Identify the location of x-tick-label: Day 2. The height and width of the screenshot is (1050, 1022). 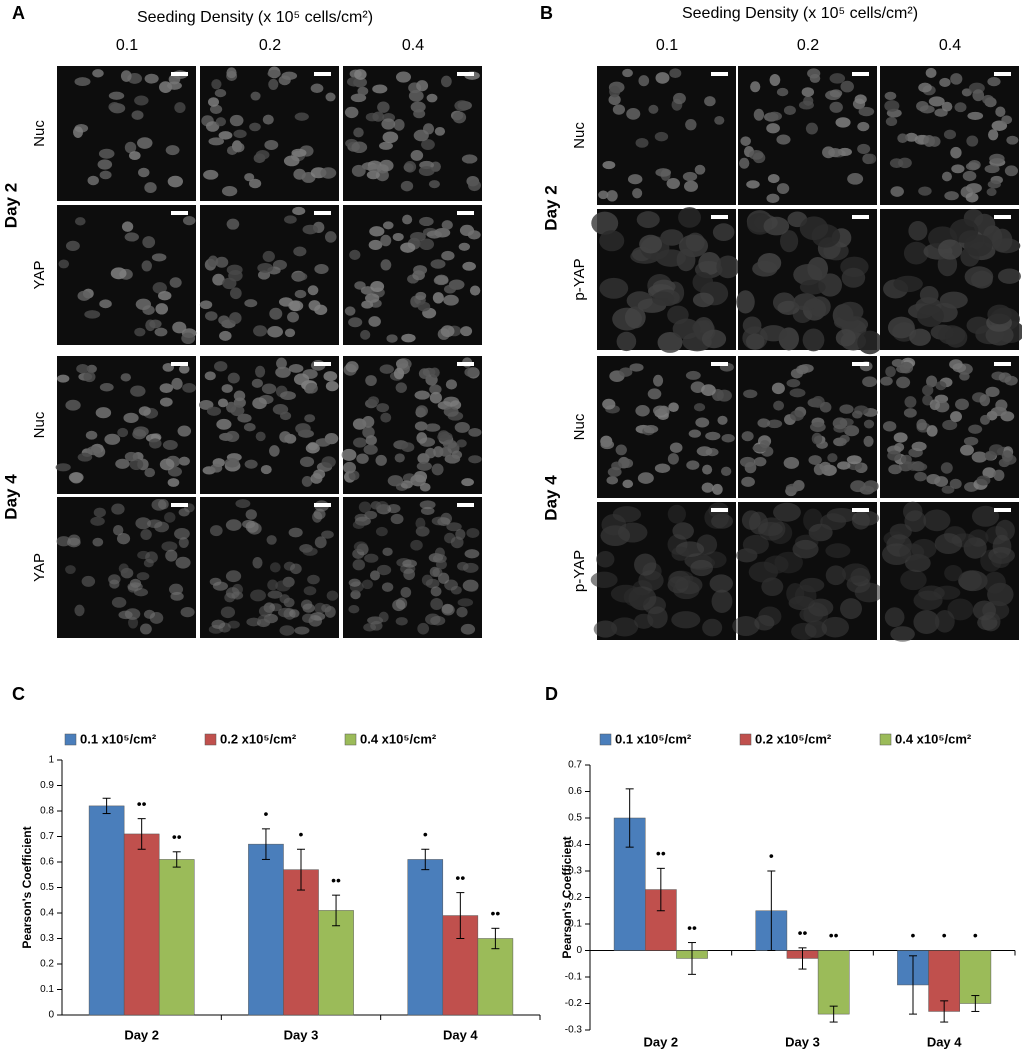
(660, 1041).